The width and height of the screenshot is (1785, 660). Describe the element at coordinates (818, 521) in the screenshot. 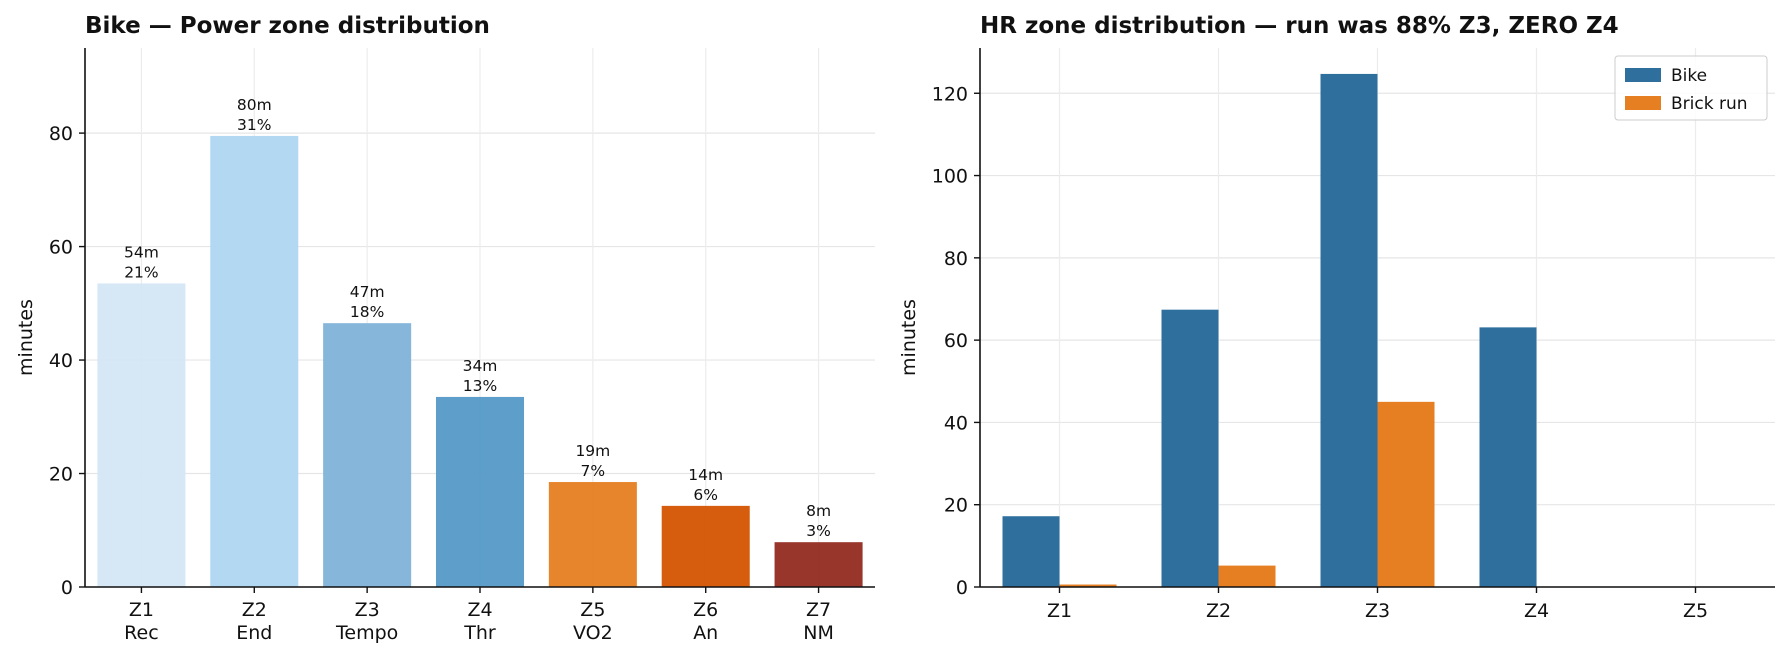

I see `data-label: 8m 3%` at that location.